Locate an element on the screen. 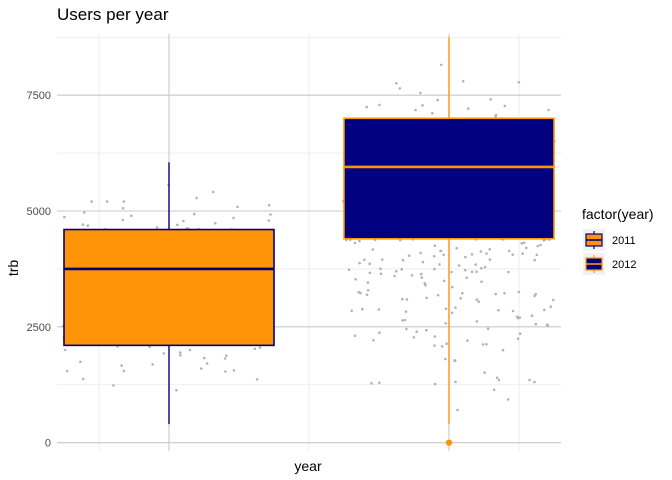 This screenshot has height=480, width=672. y-tick-label: 5000 is located at coordinates (39, 212).